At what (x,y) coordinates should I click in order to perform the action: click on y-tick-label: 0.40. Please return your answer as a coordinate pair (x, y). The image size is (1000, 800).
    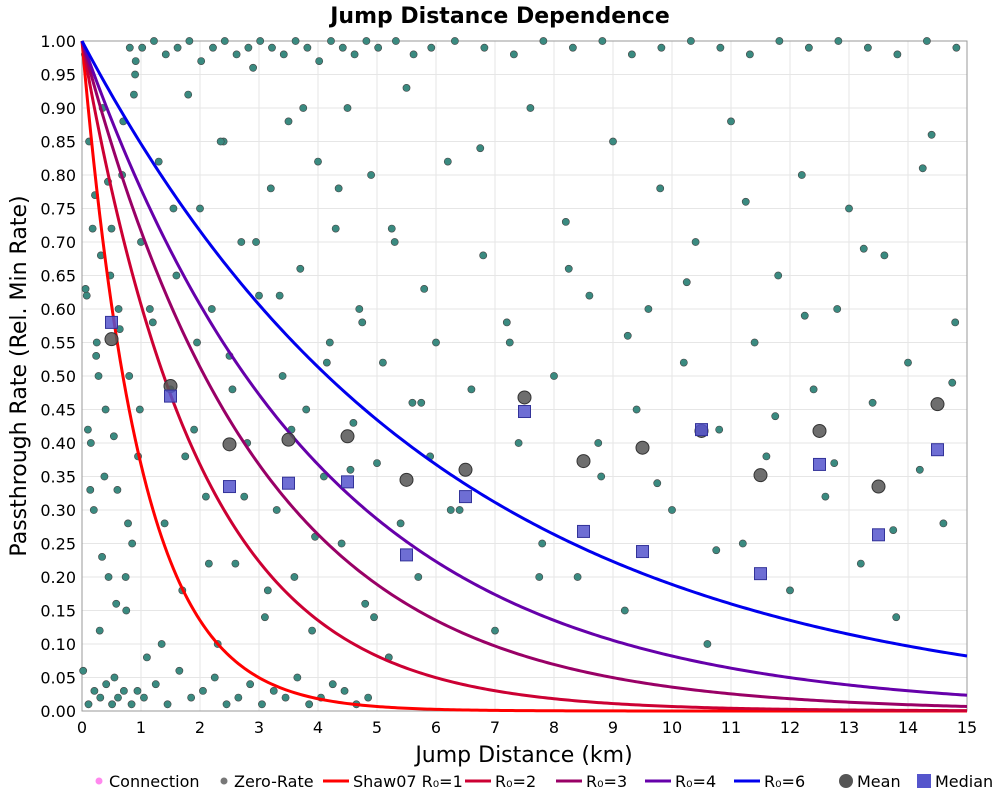
    Looking at the image, I should click on (58, 443).